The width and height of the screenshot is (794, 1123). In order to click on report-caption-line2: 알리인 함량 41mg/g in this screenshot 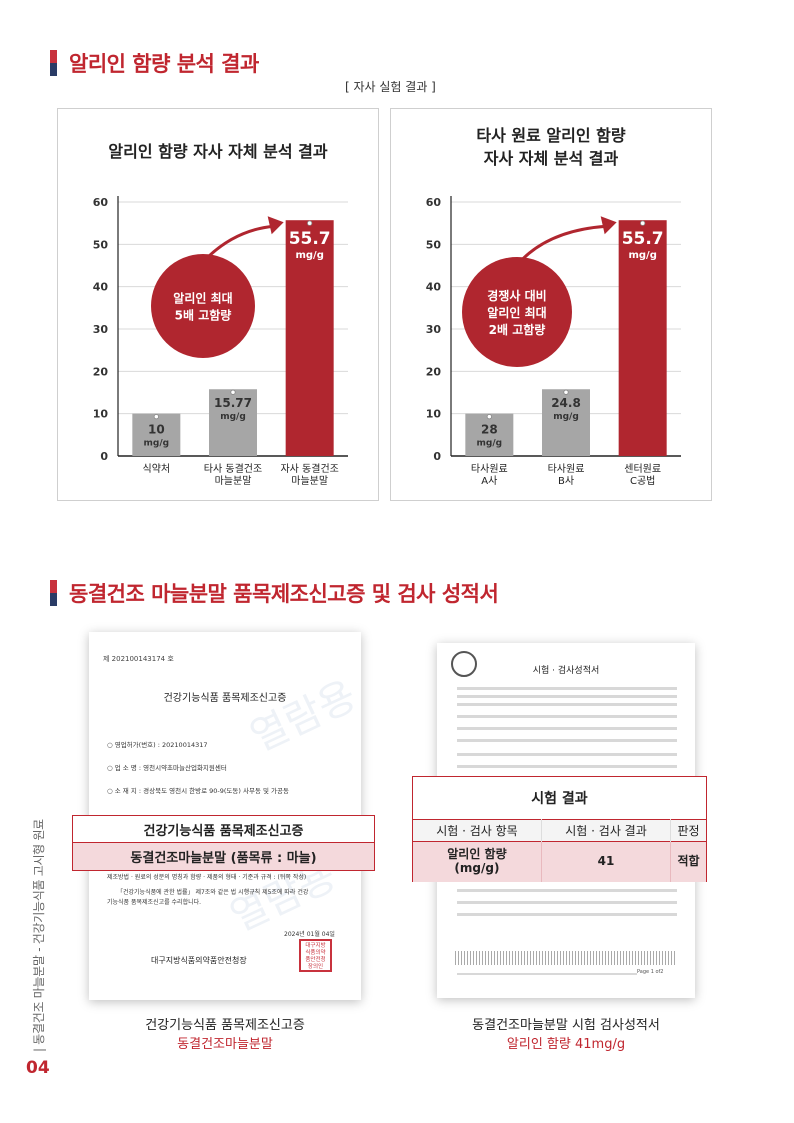, I will do `click(566, 1044)`.